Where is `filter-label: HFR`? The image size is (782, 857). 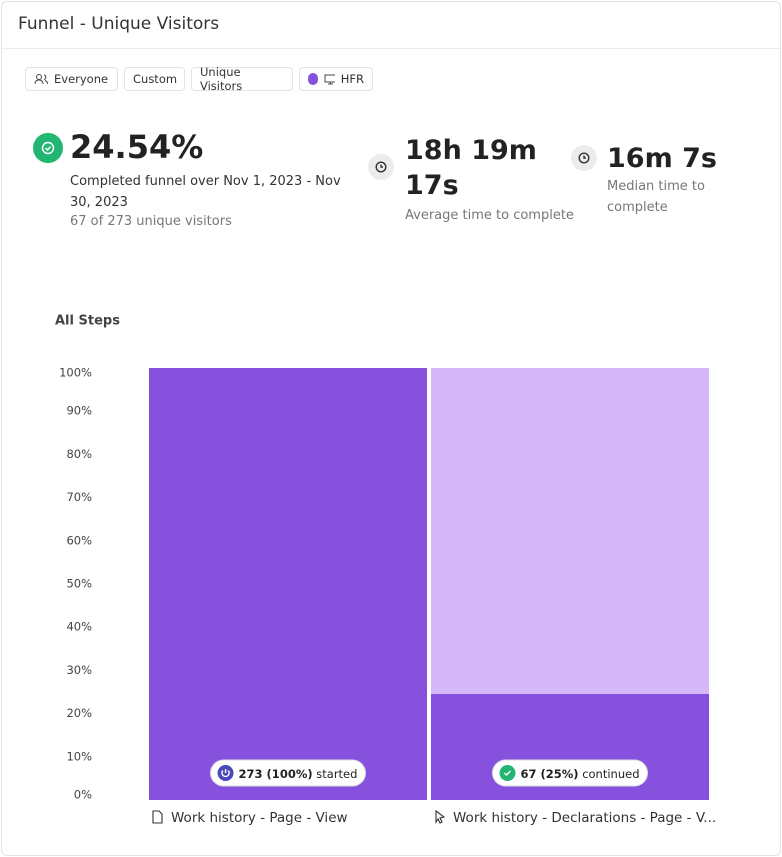
filter-label: HFR is located at coordinates (352, 79).